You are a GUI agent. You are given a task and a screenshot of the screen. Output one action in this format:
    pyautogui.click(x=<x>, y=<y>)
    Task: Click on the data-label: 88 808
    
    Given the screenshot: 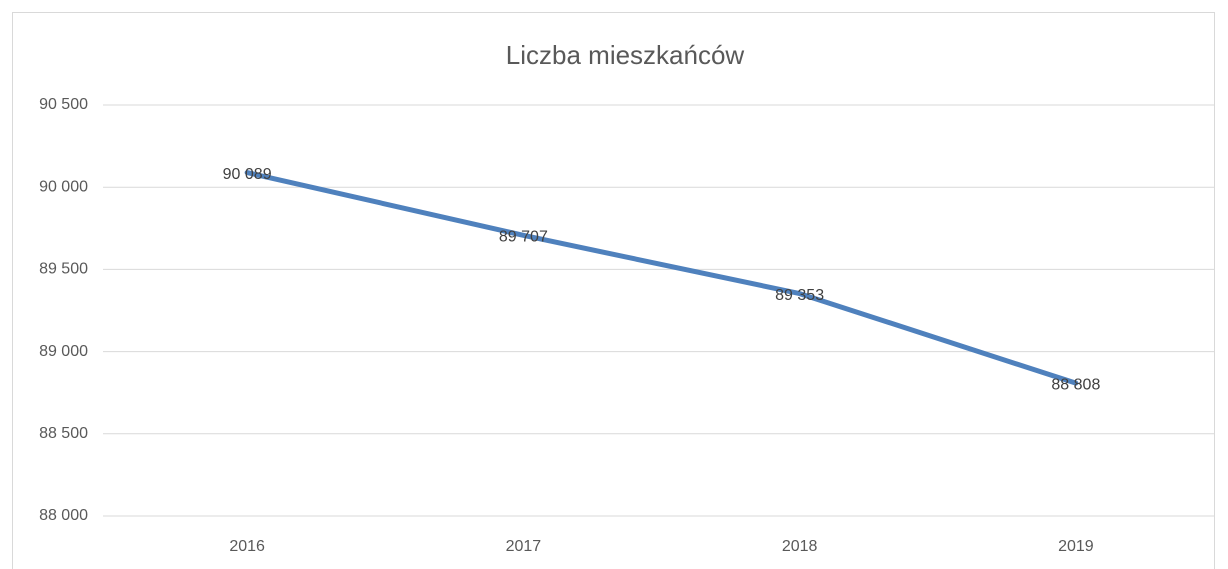 What is the action you would take?
    pyautogui.click(x=1075, y=384)
    